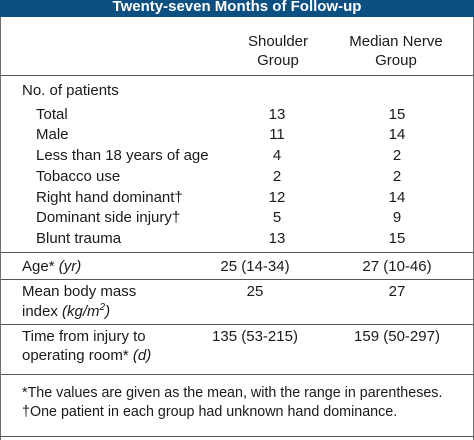 The height and width of the screenshot is (440, 474). Describe the element at coordinates (237, 374) in the screenshot. I see `table-bottom-rule` at that location.